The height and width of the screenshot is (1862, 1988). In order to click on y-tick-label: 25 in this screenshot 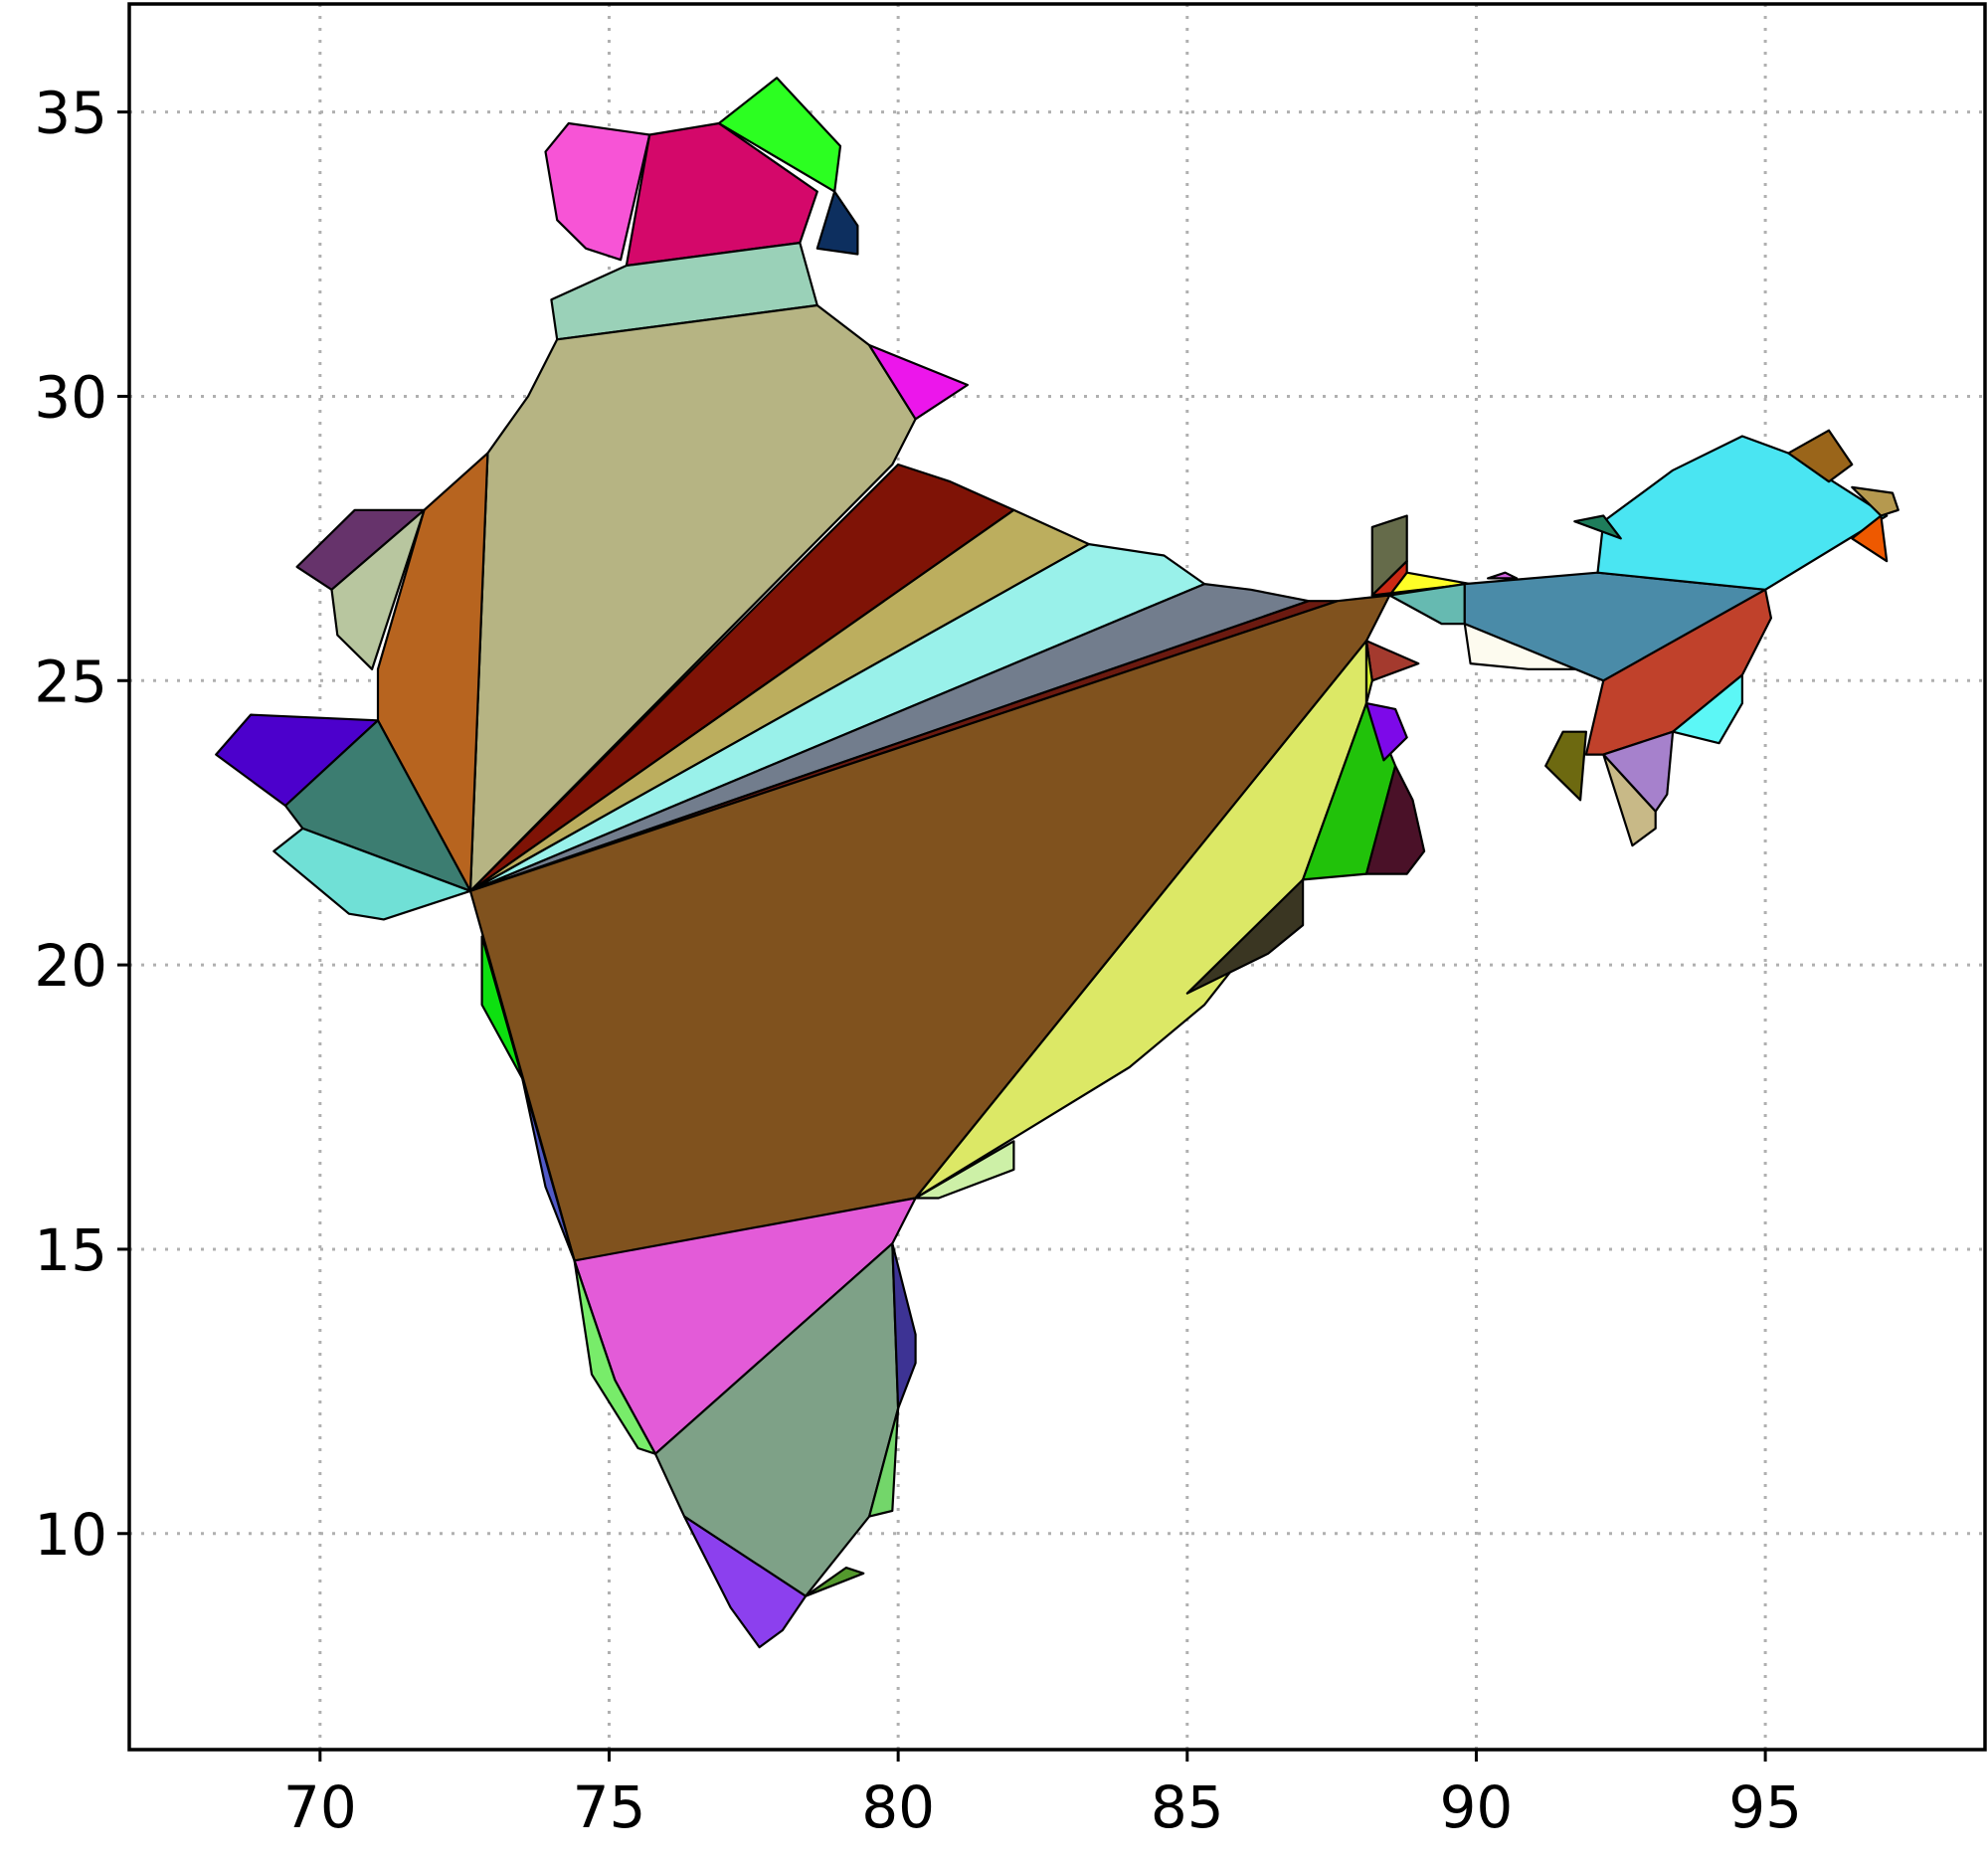, I will do `click(70, 681)`.